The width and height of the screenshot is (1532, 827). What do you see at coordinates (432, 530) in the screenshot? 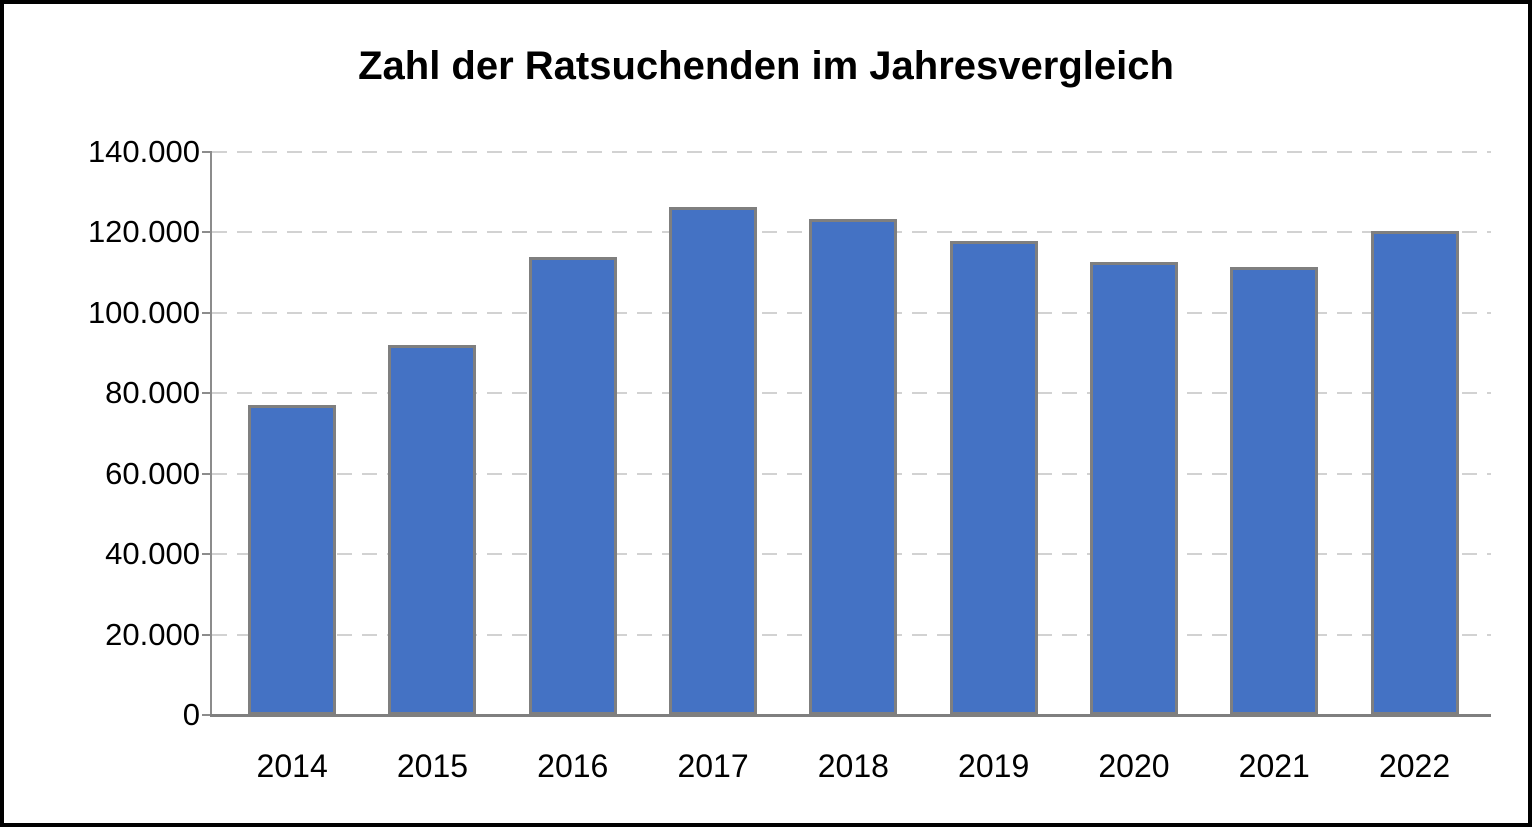
I see `bar-2015` at bounding box center [432, 530].